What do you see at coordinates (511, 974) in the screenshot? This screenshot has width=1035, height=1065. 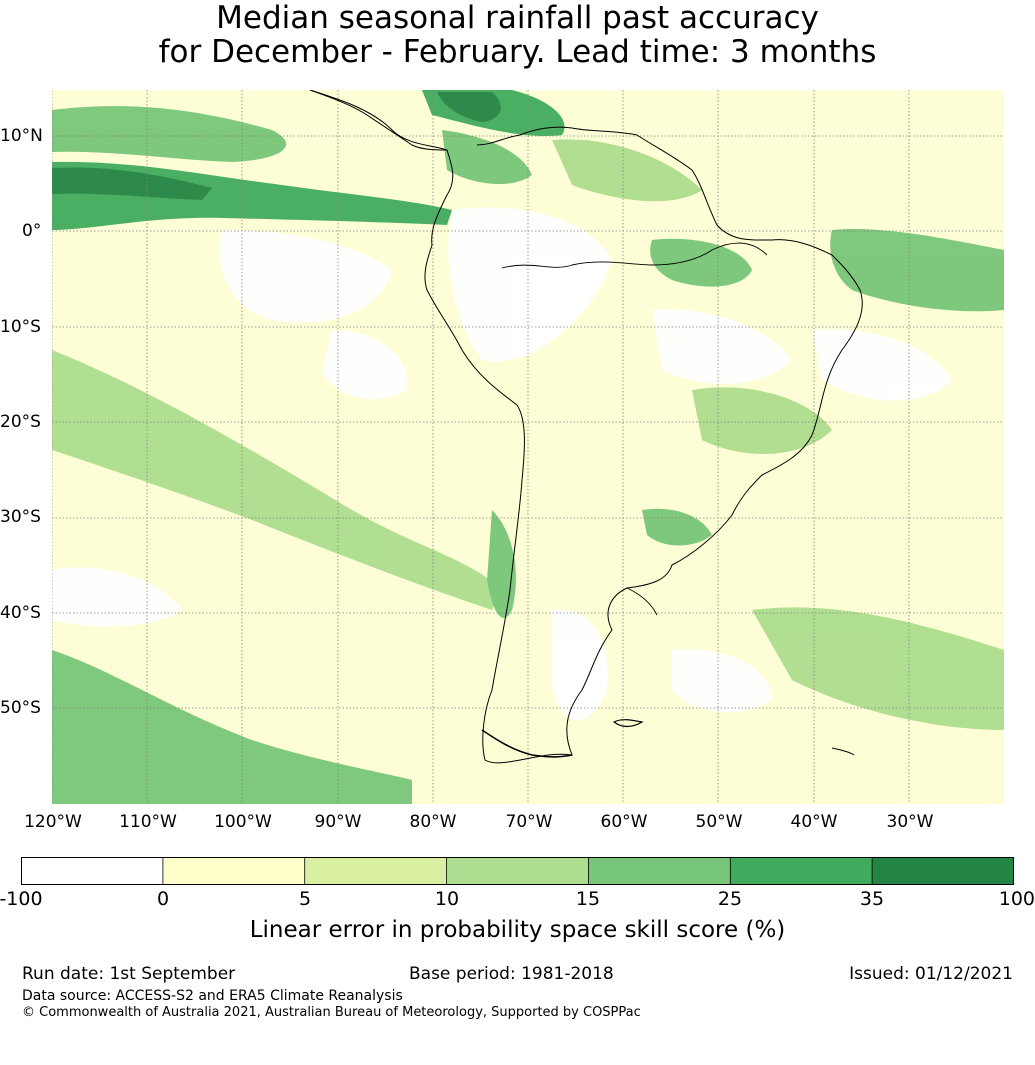 I see `base-period: Base period: 1981-2018` at bounding box center [511, 974].